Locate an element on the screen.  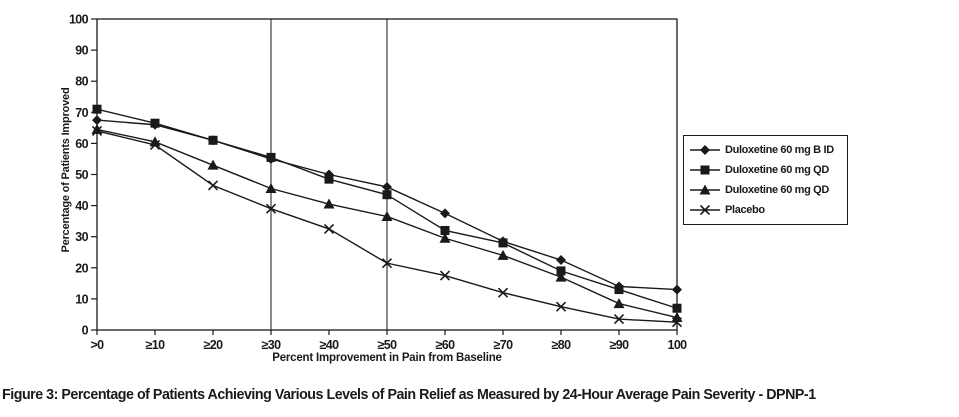
legend-label: Duloxetine 60 mg B ID is located at coordinates (779, 150).